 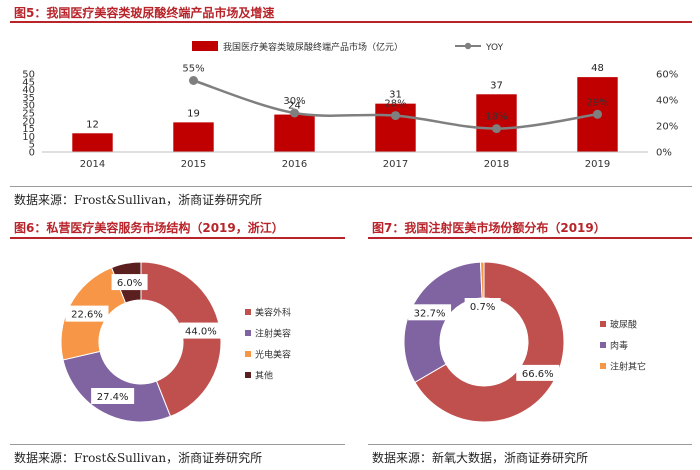 I want to click on slice-value-label: 66.6%, so click(x=538, y=374).